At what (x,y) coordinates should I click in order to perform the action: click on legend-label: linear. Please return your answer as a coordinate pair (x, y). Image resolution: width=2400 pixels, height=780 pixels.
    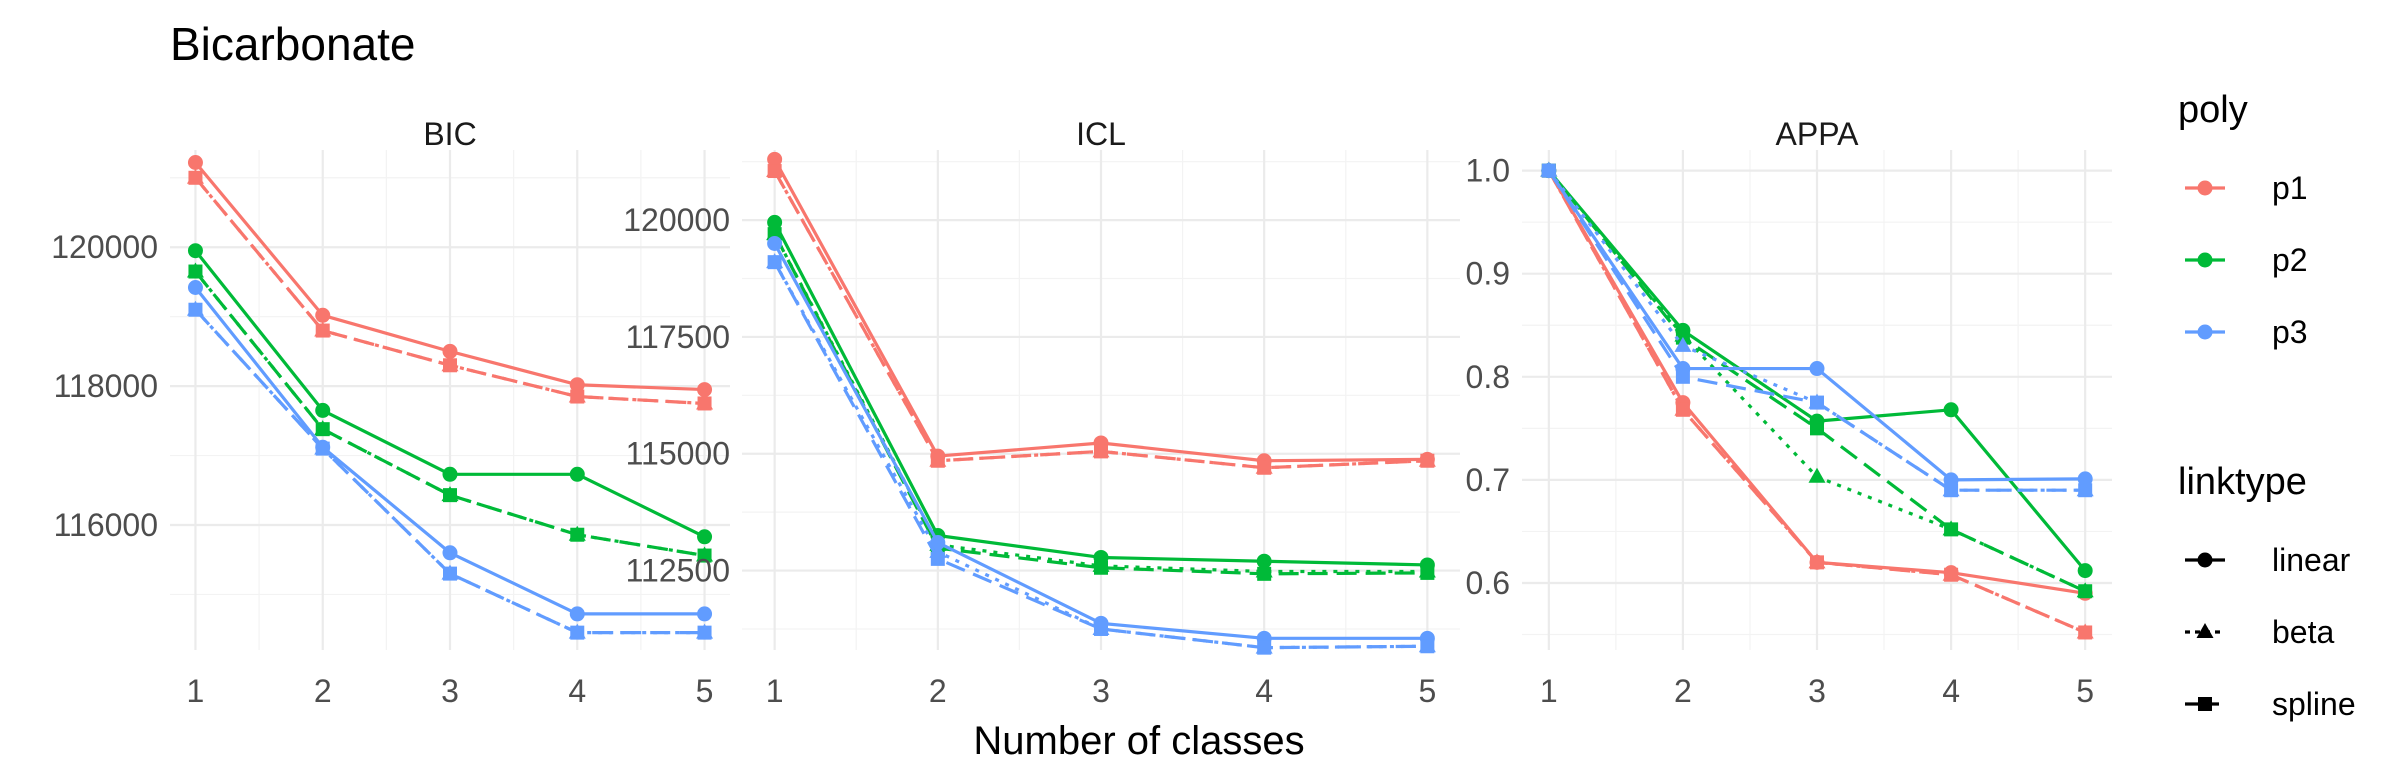
    Looking at the image, I should click on (2311, 560).